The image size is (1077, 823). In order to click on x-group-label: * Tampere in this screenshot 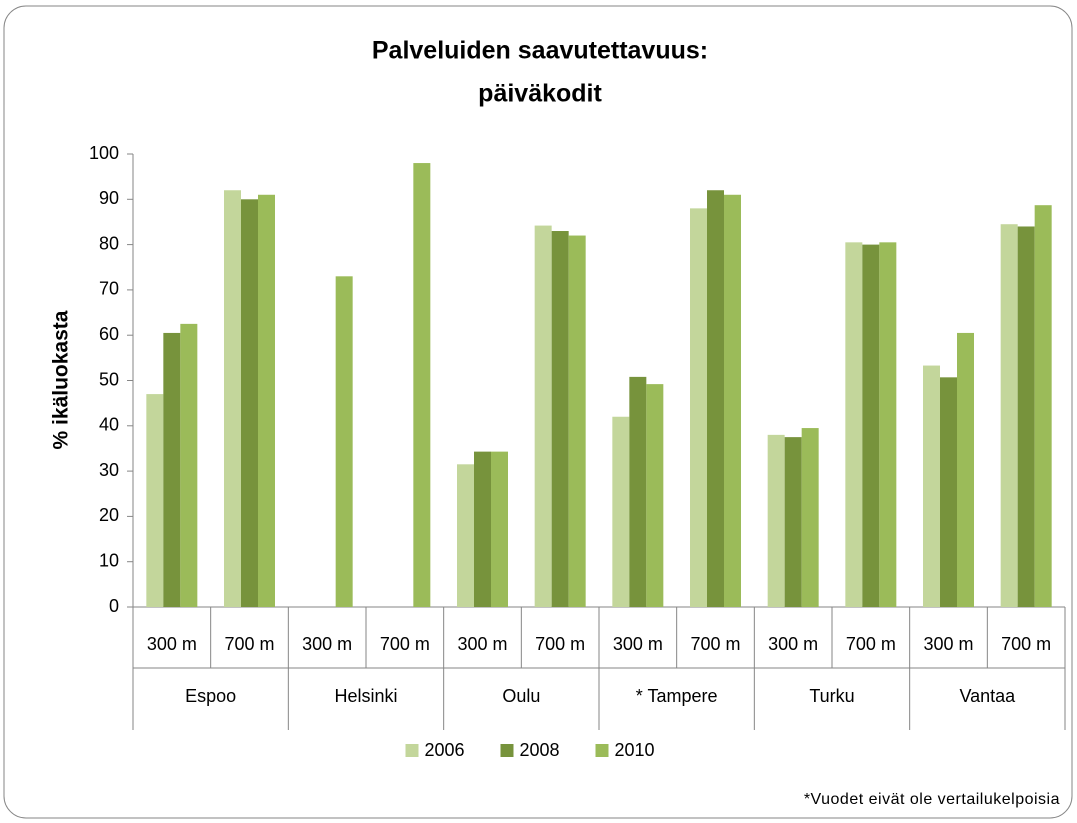, I will do `click(677, 696)`.